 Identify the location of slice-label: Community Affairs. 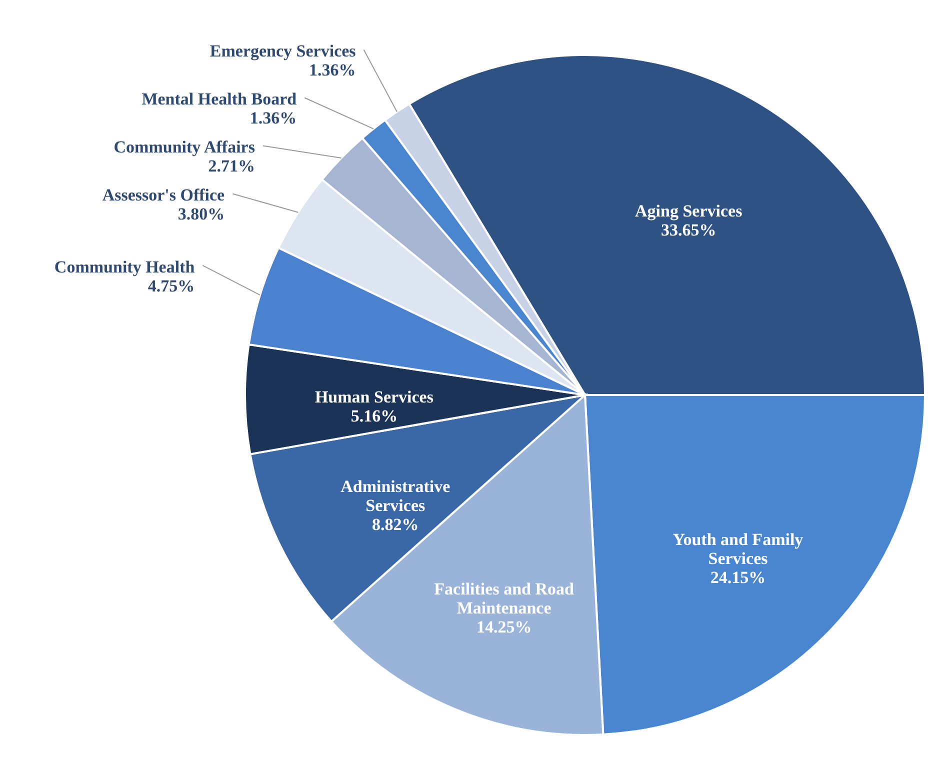
(185, 147).